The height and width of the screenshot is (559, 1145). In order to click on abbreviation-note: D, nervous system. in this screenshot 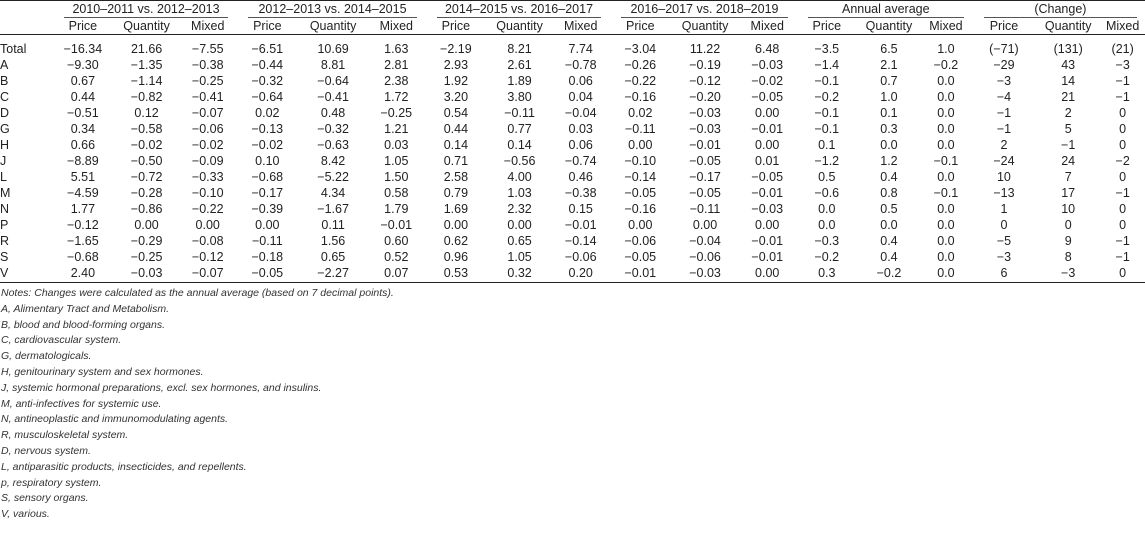, I will do `click(46, 450)`.